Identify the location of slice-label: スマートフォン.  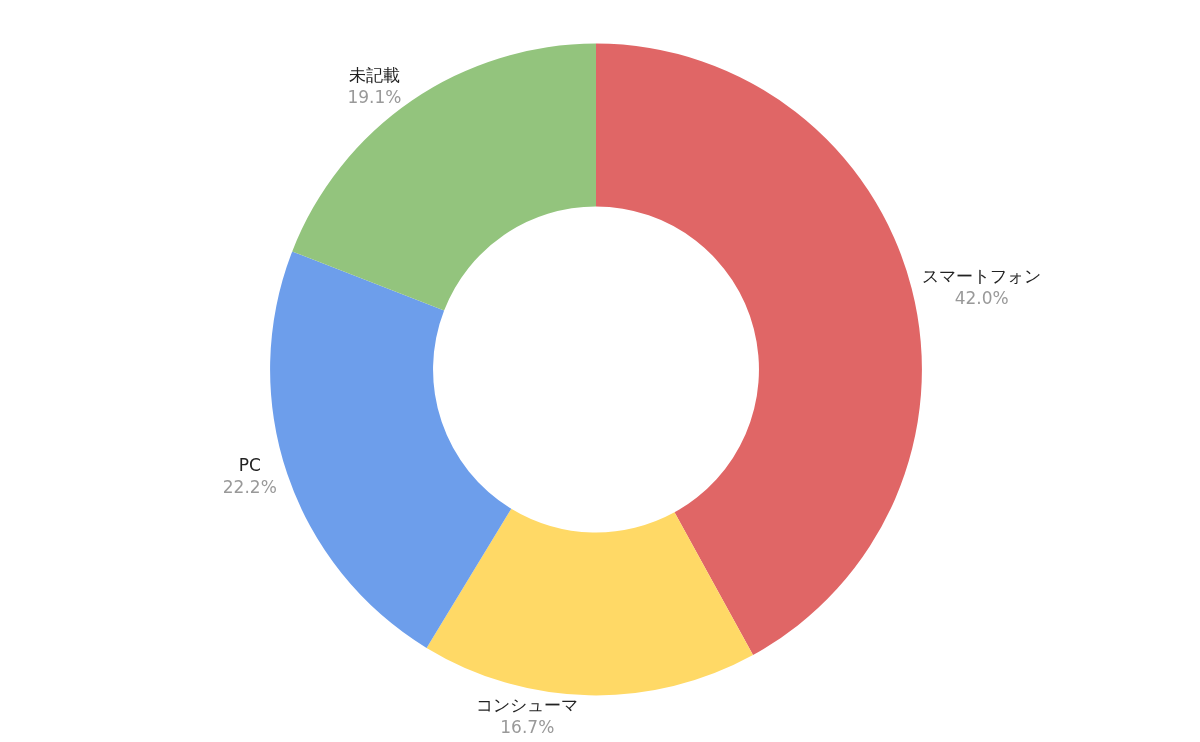
(982, 276).